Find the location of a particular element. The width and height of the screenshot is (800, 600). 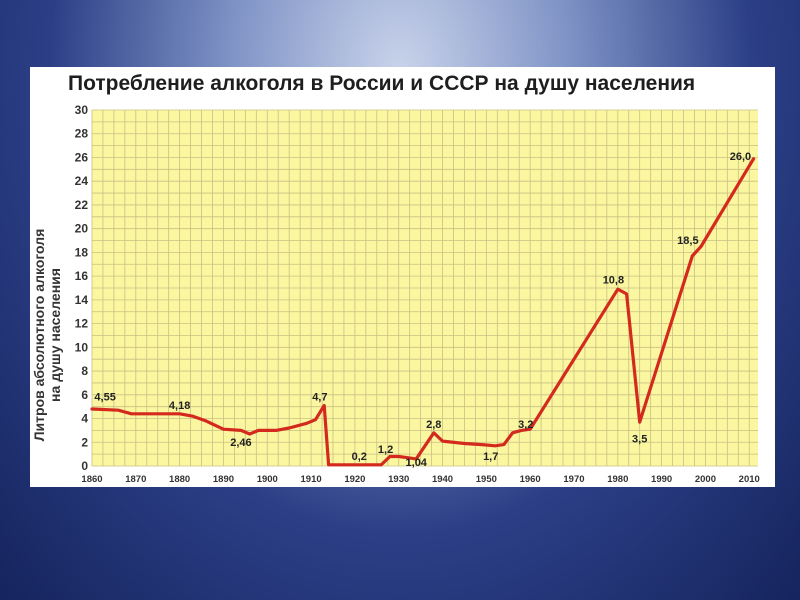

x-tick-label: 1920 is located at coordinates (354, 479).